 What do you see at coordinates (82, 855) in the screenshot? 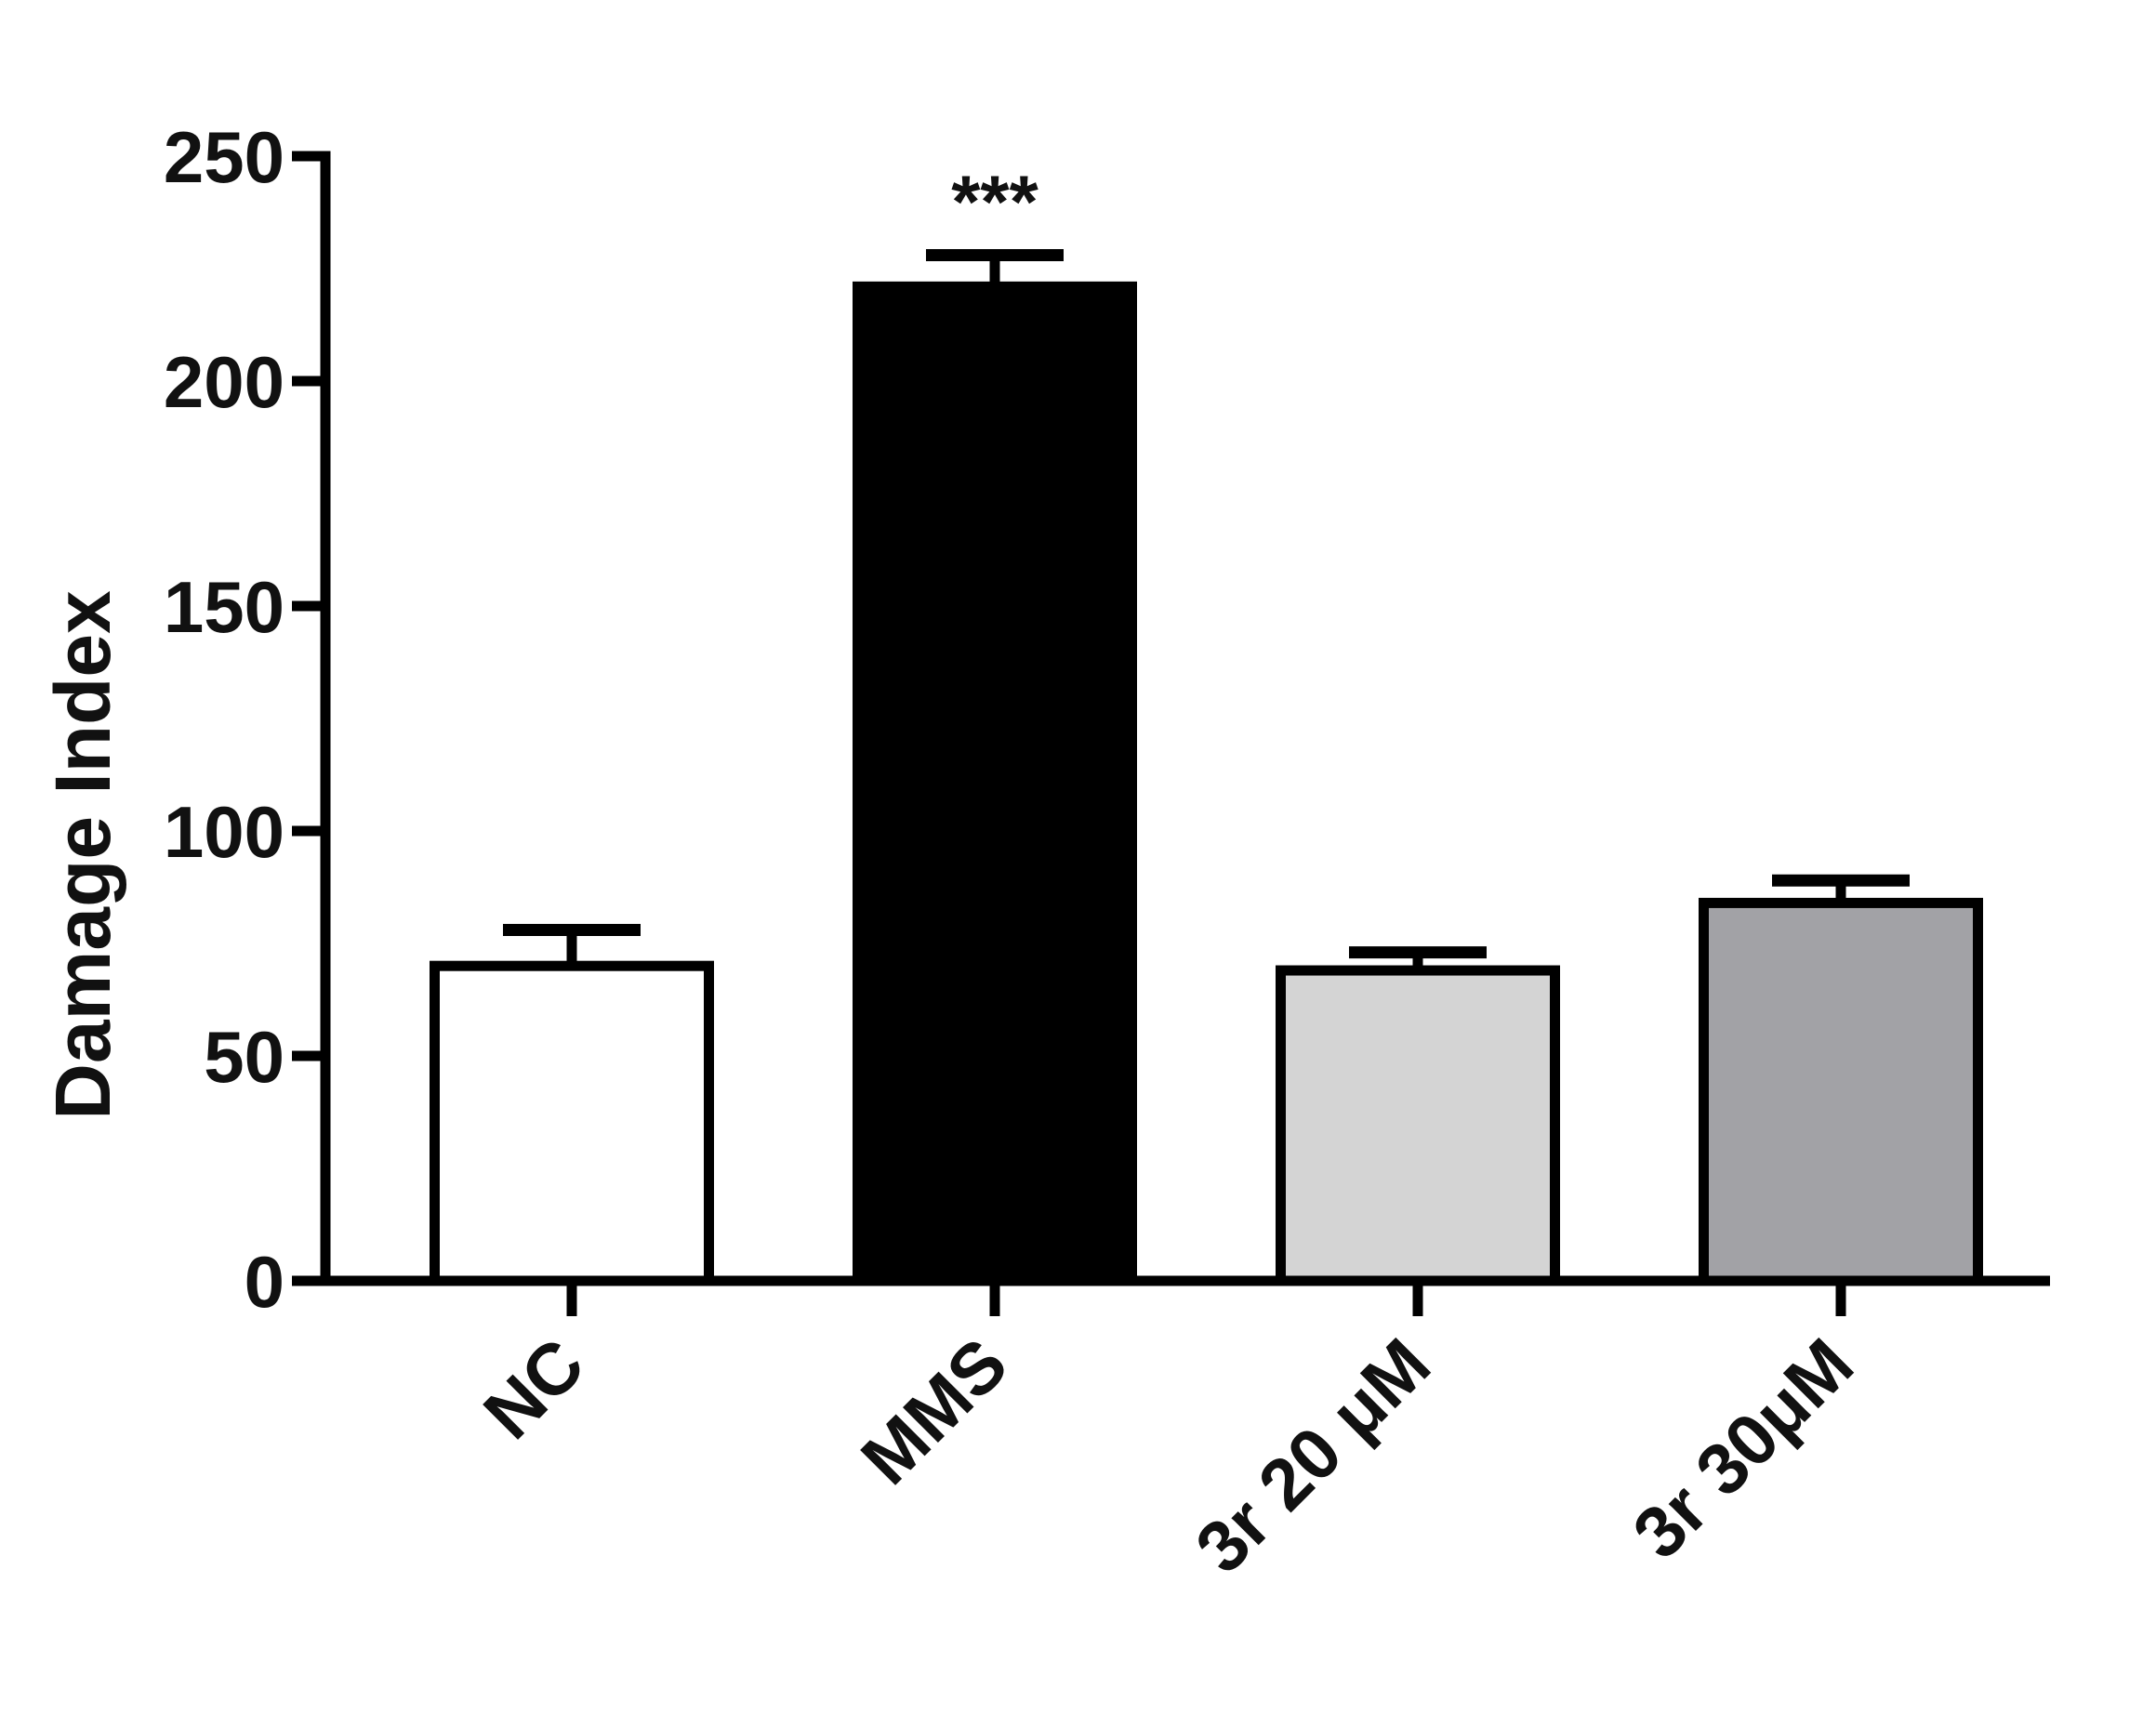
I see `y-axis-title: Damage Index` at bounding box center [82, 855].